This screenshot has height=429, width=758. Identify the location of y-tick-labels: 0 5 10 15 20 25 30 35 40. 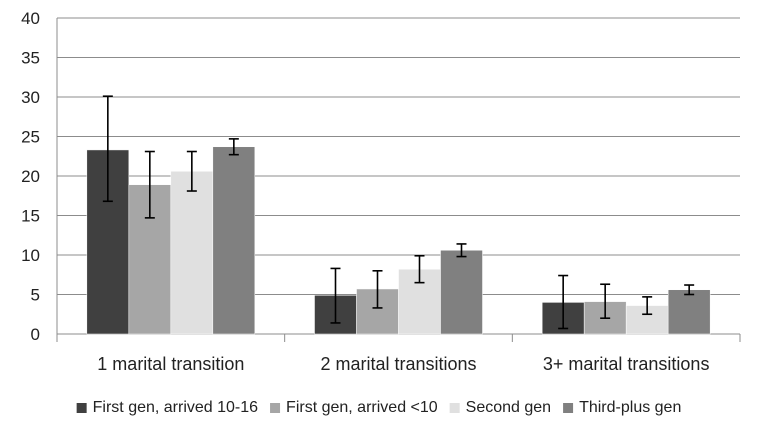
(30, 176).